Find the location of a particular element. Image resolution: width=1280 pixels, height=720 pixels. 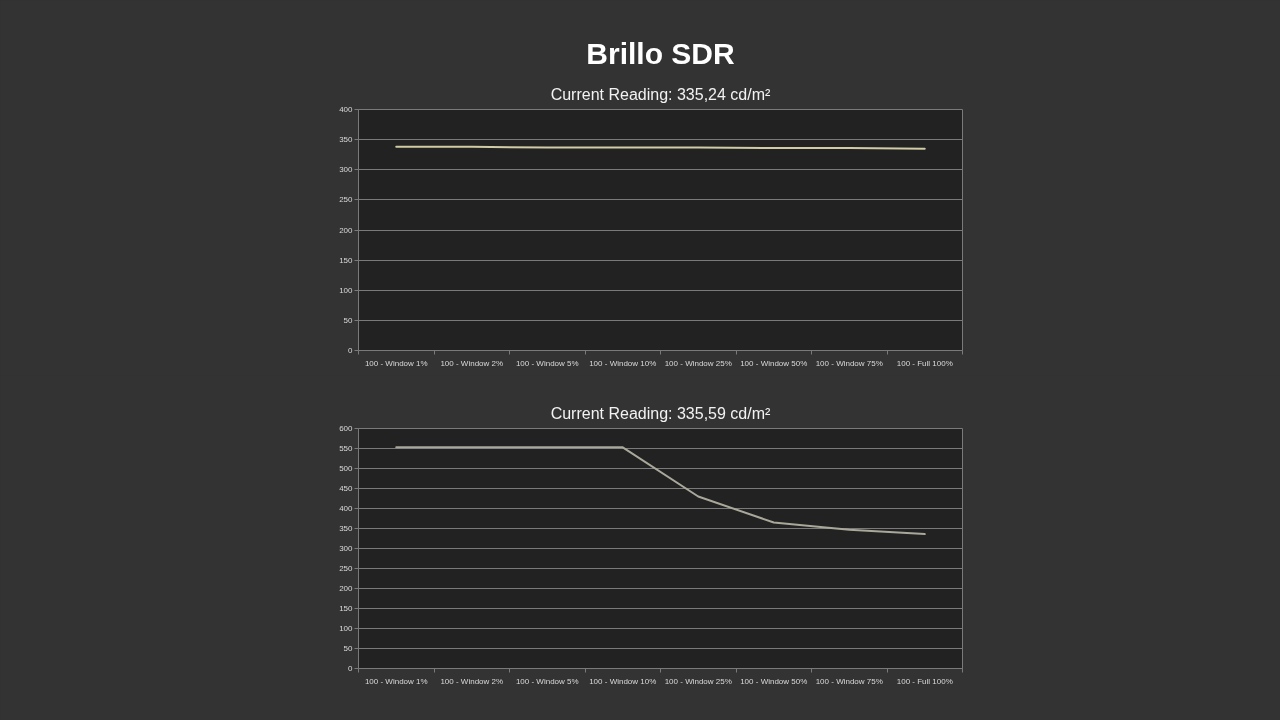

y-tick-label: 500 is located at coordinates (346, 468).